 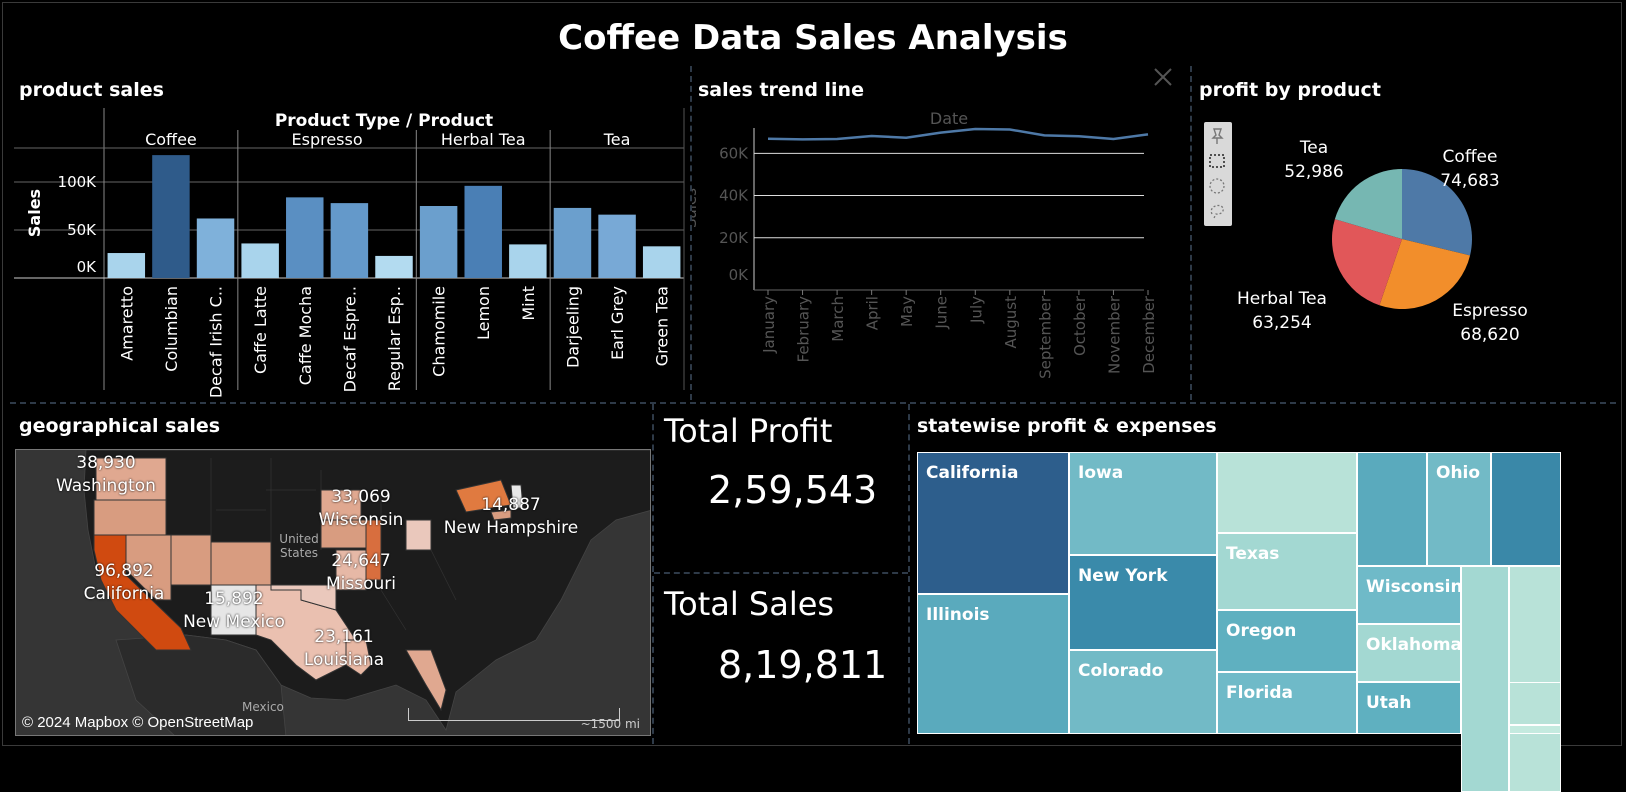 What do you see at coordinates (993, 664) in the screenshot?
I see `treemap-cell-illinois: Illinois` at bounding box center [993, 664].